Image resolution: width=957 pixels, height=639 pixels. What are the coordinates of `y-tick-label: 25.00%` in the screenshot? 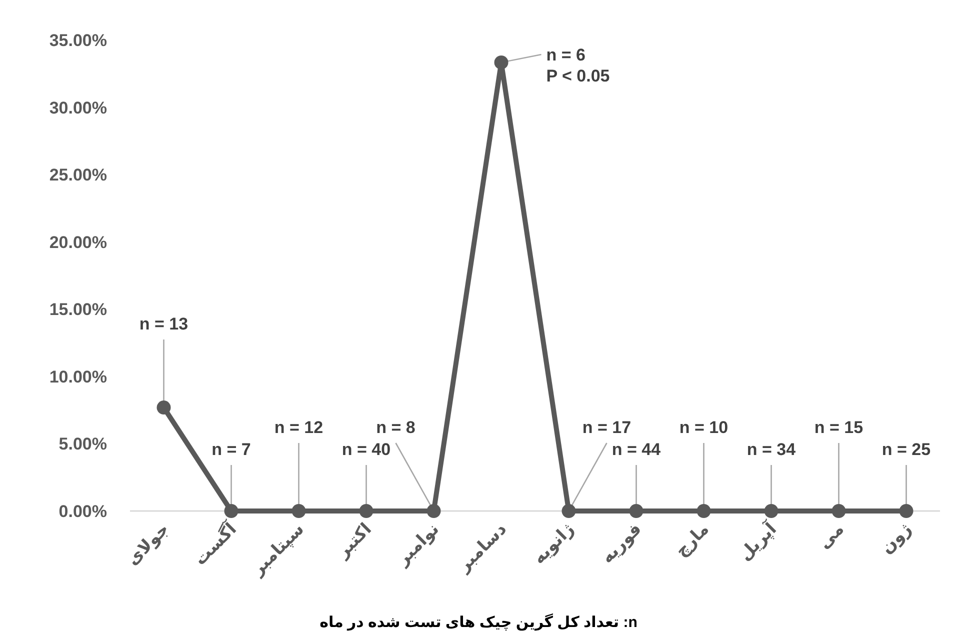 It's located at (78, 175).